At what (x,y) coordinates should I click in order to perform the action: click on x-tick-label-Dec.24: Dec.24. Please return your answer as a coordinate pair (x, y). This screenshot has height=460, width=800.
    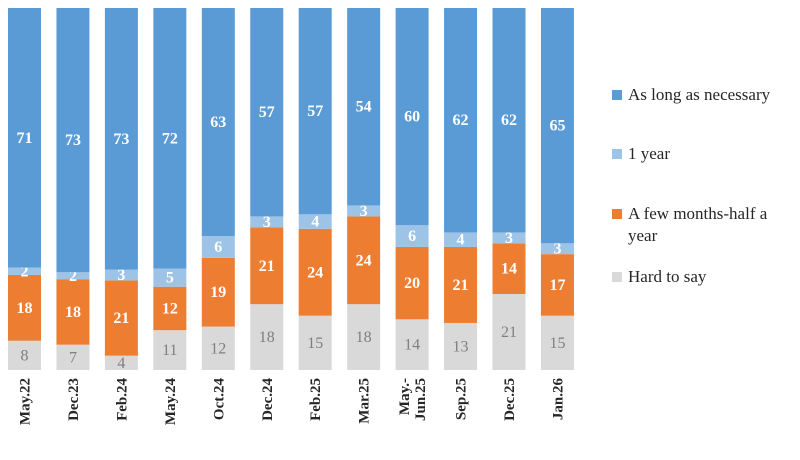
    Looking at the image, I should click on (268, 399).